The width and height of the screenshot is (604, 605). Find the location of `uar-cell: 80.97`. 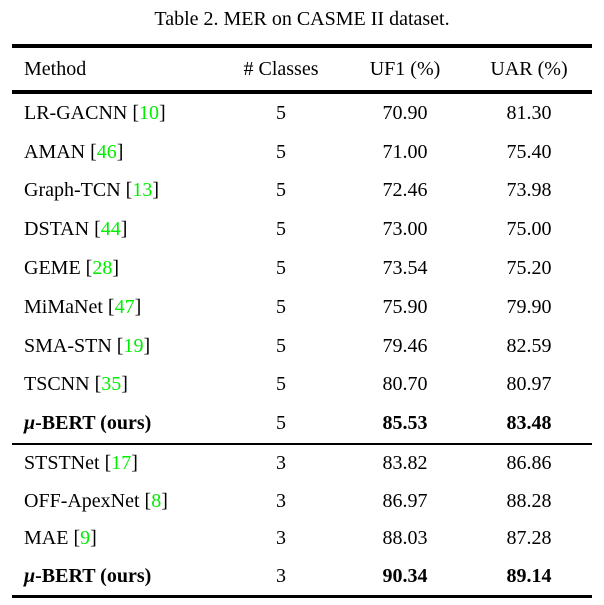

uar-cell: 80.97 is located at coordinates (529, 384).